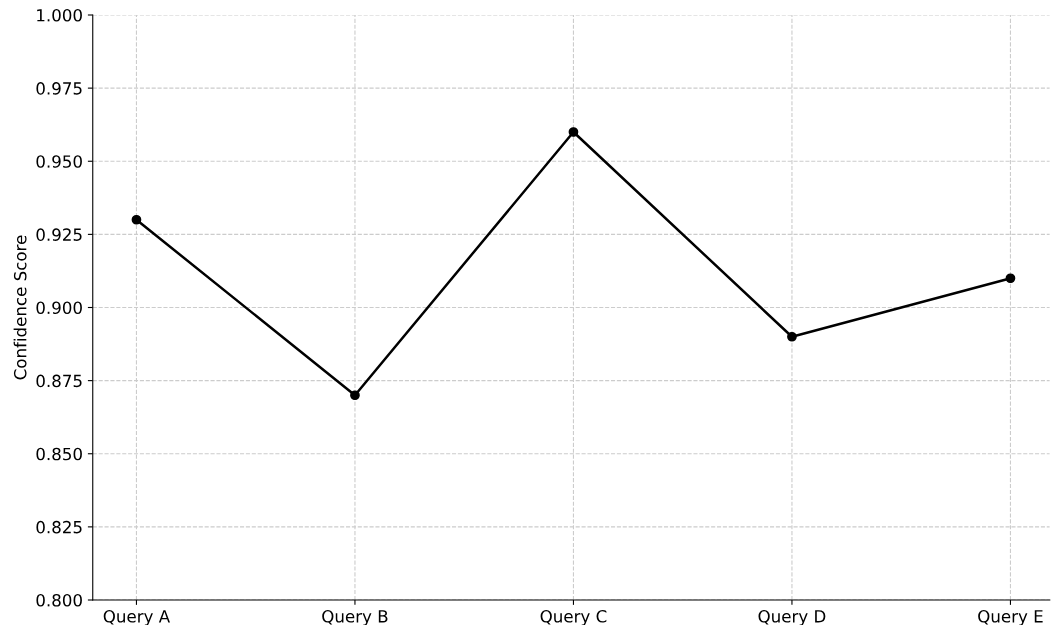 The image size is (1054, 625). Describe the element at coordinates (792, 617) in the screenshot. I see `x-tick-label: Query D` at that location.